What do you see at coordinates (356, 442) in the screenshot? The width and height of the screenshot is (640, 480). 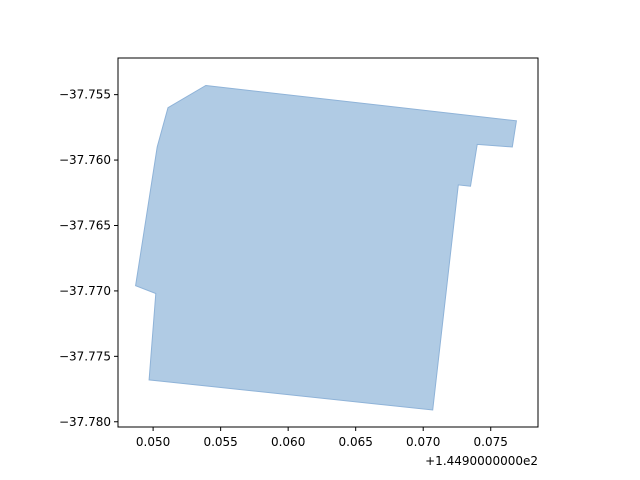 I see `x-tick-label: 0.065` at bounding box center [356, 442].